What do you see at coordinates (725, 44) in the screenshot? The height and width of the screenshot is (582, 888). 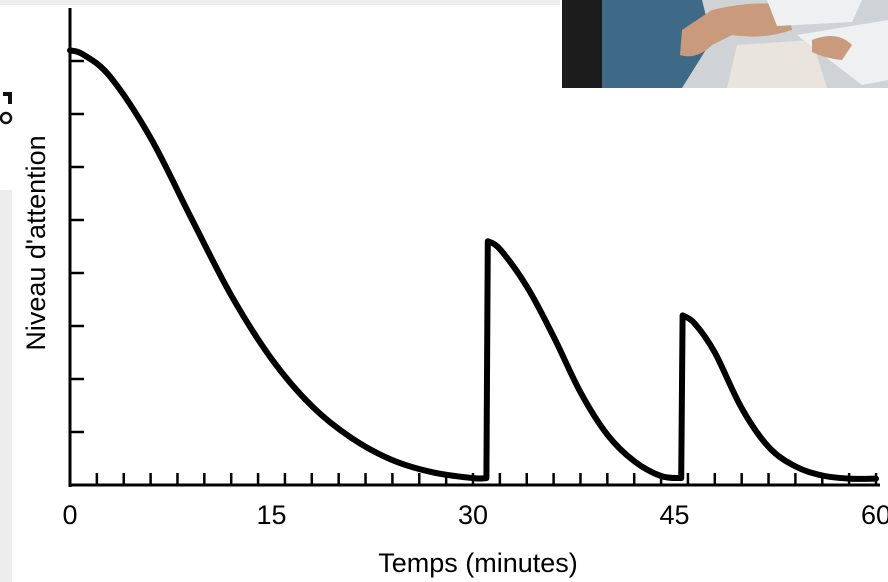 I see `background-photo` at bounding box center [725, 44].